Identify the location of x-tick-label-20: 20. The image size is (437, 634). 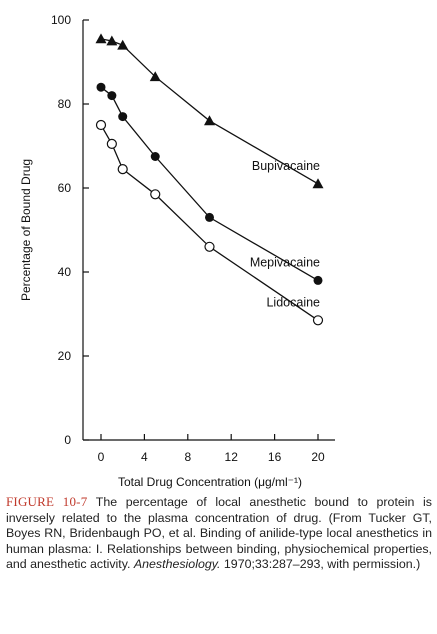
(318, 457).